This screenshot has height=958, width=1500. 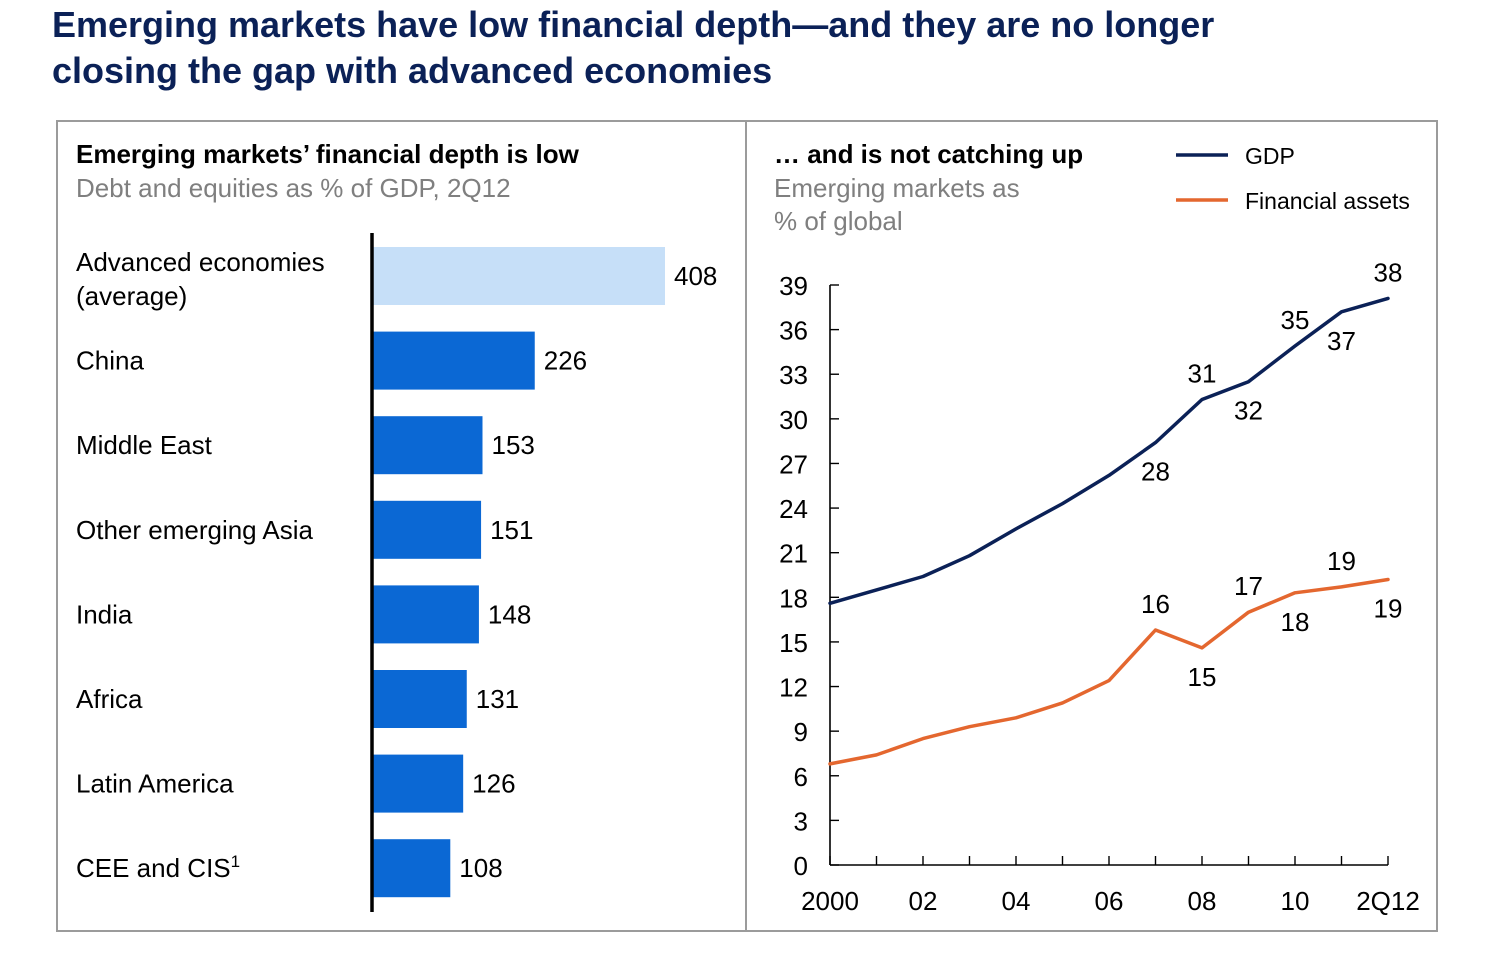 What do you see at coordinates (801, 866) in the screenshot?
I see `y-tick-label: 0` at bounding box center [801, 866].